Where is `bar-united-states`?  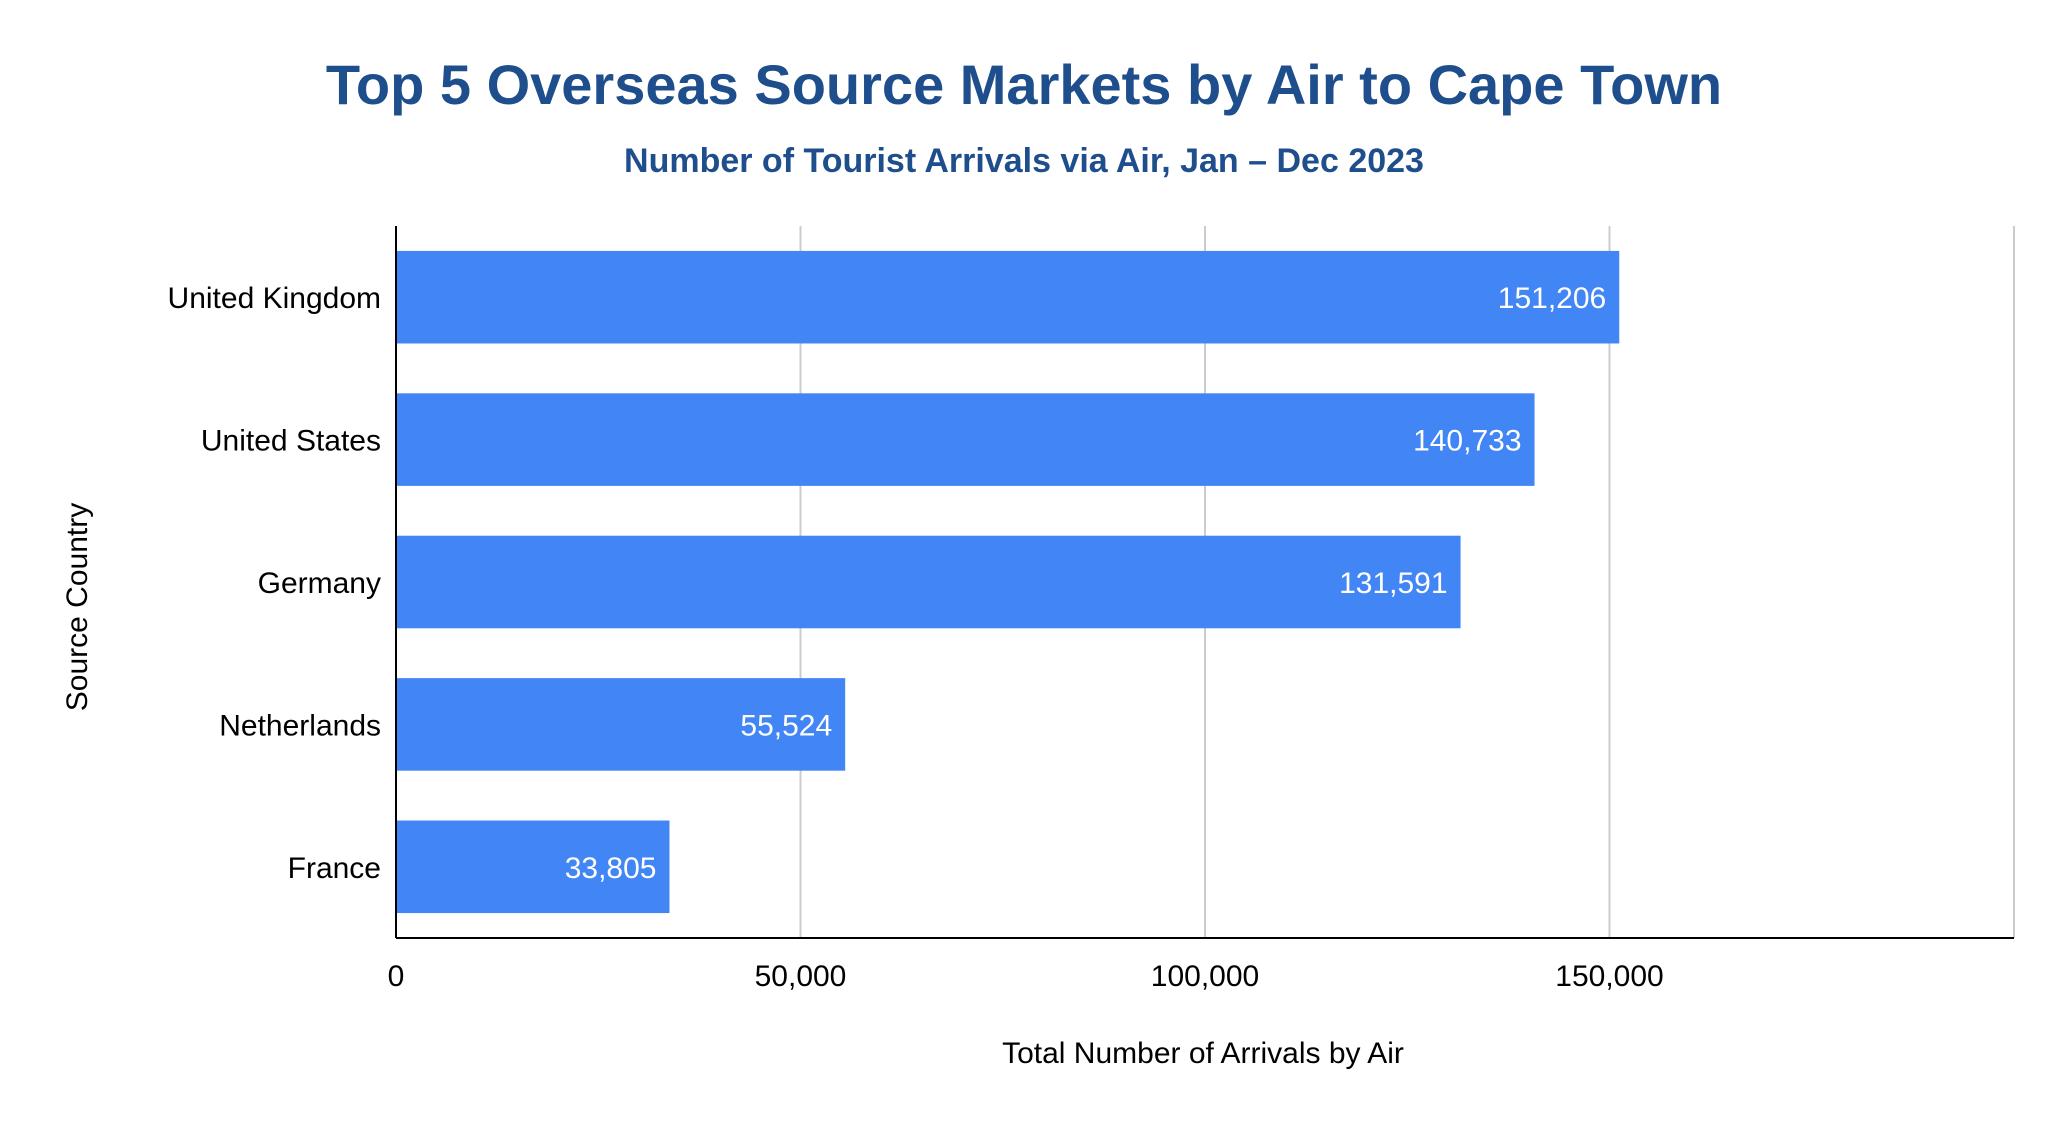 bar-united-states is located at coordinates (965, 439).